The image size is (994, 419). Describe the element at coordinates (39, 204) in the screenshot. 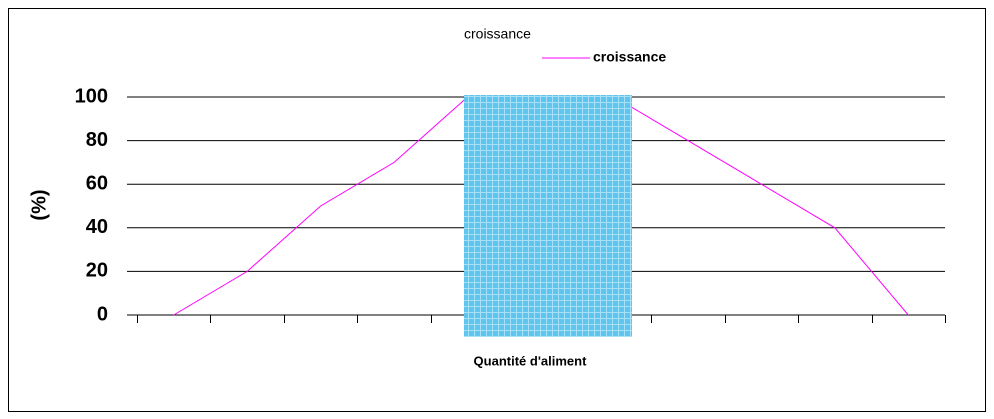

I see `y-axis-label: (%)` at that location.